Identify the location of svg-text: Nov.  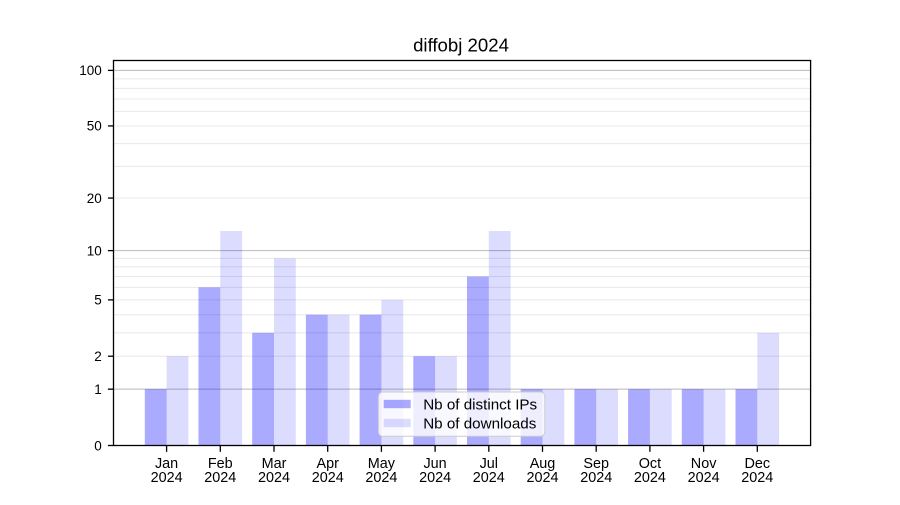
(704, 464).